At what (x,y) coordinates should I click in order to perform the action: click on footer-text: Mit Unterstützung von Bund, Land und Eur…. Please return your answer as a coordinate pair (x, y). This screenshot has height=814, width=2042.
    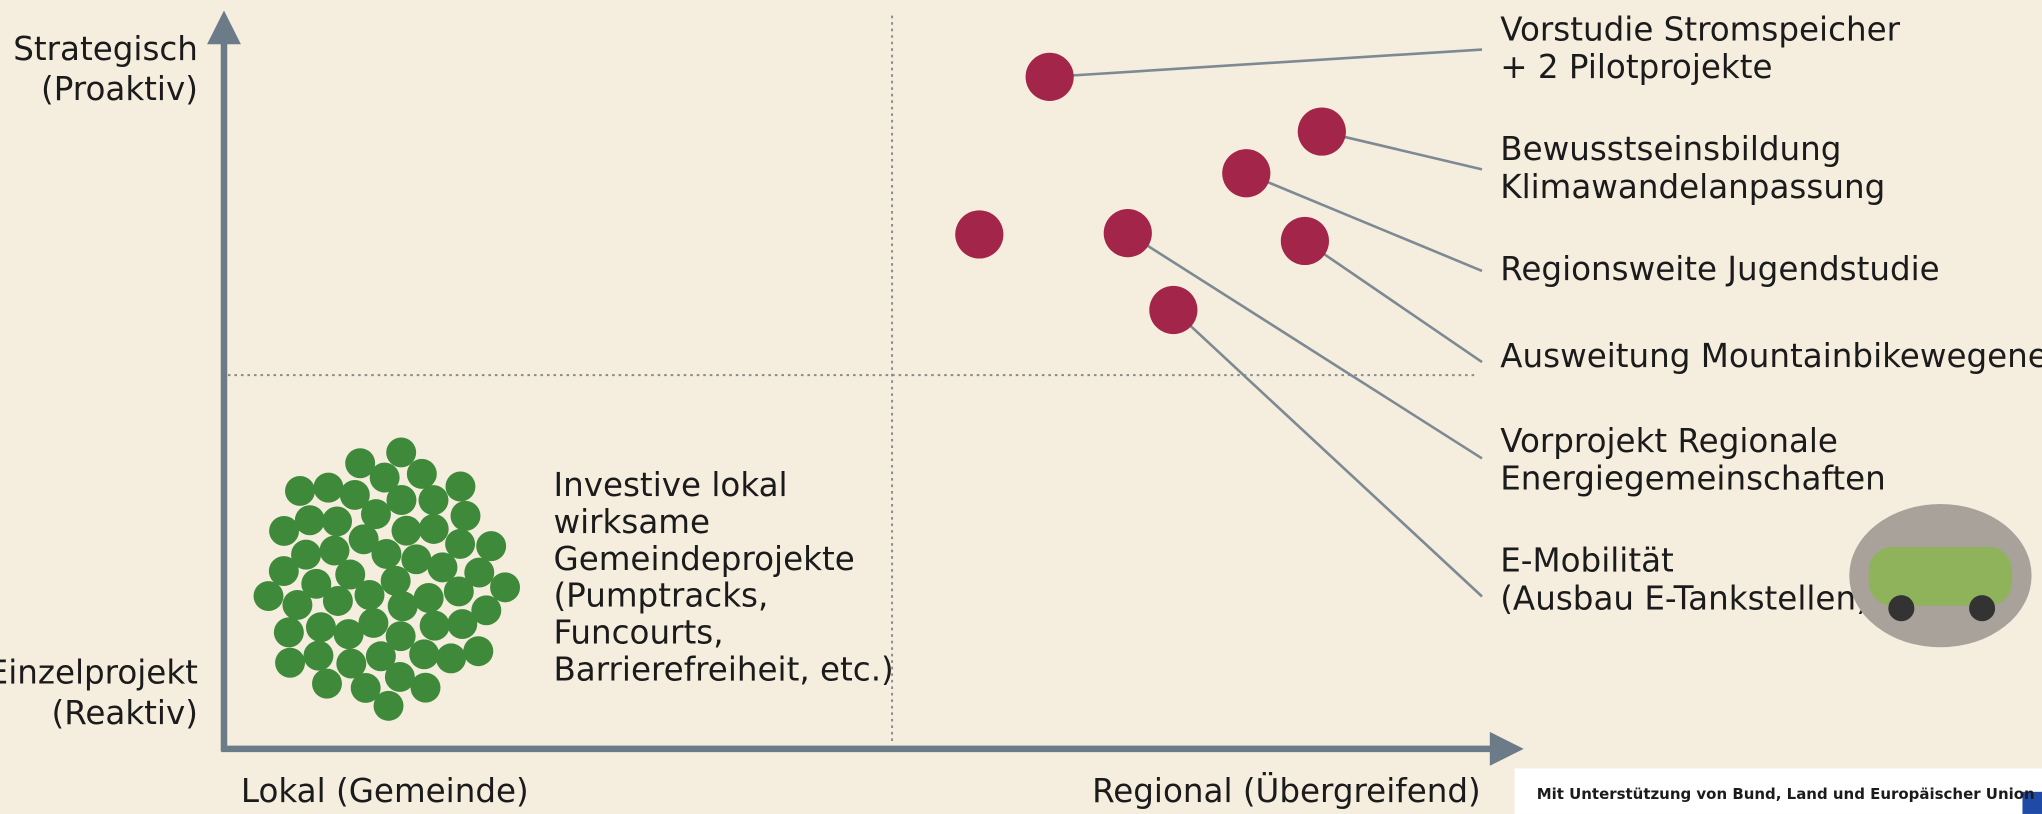
    Looking at the image, I should click on (1786, 794).